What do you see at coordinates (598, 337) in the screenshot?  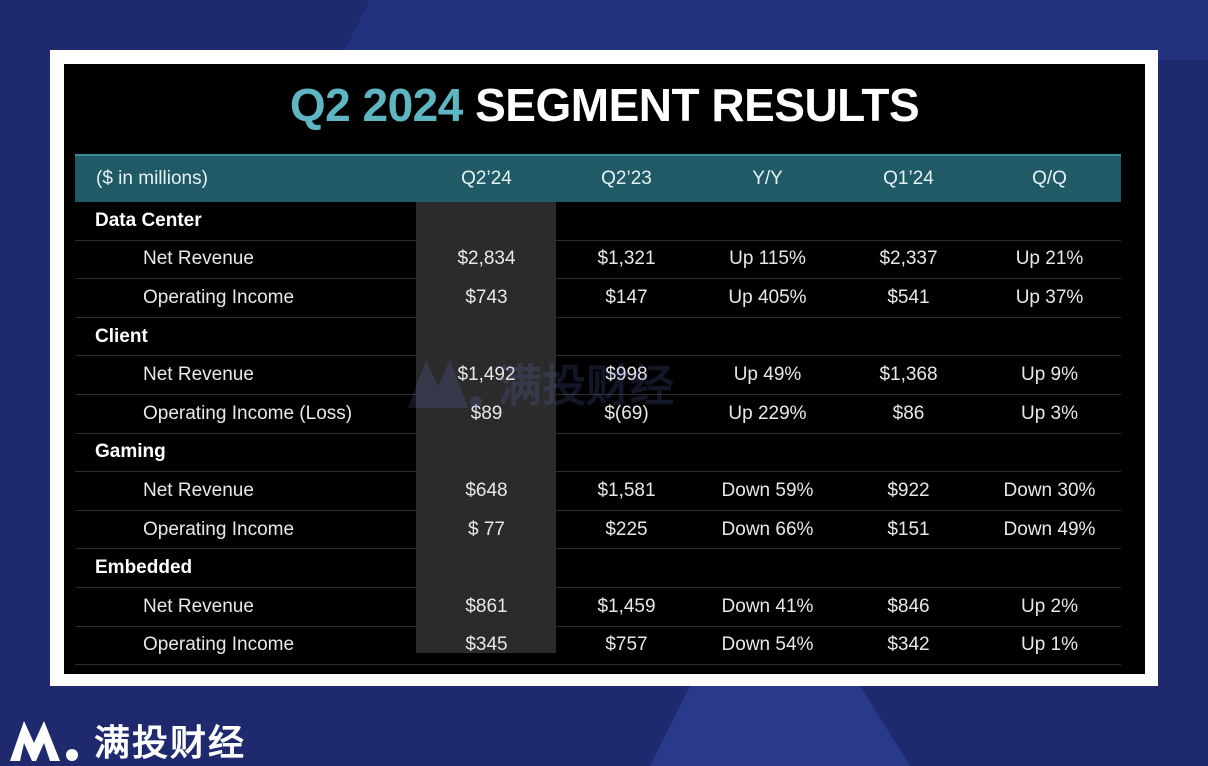 I see `section-row: Client` at bounding box center [598, 337].